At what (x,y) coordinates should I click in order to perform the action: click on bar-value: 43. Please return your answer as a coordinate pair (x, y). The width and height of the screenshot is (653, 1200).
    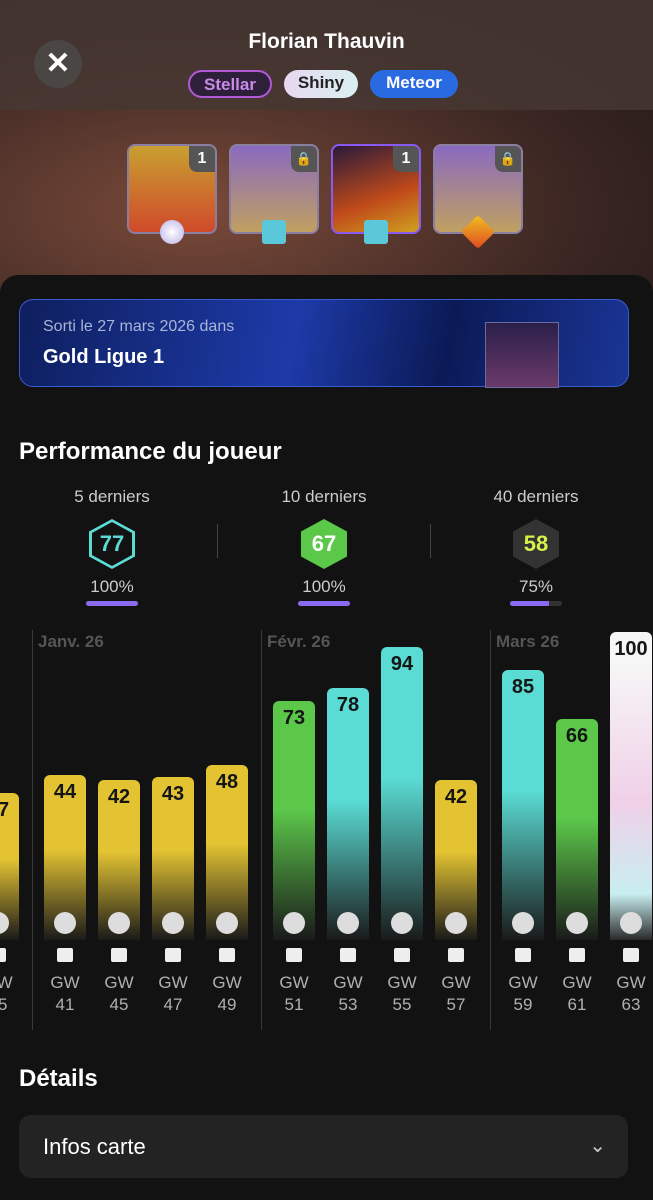
    Looking at the image, I should click on (173, 794).